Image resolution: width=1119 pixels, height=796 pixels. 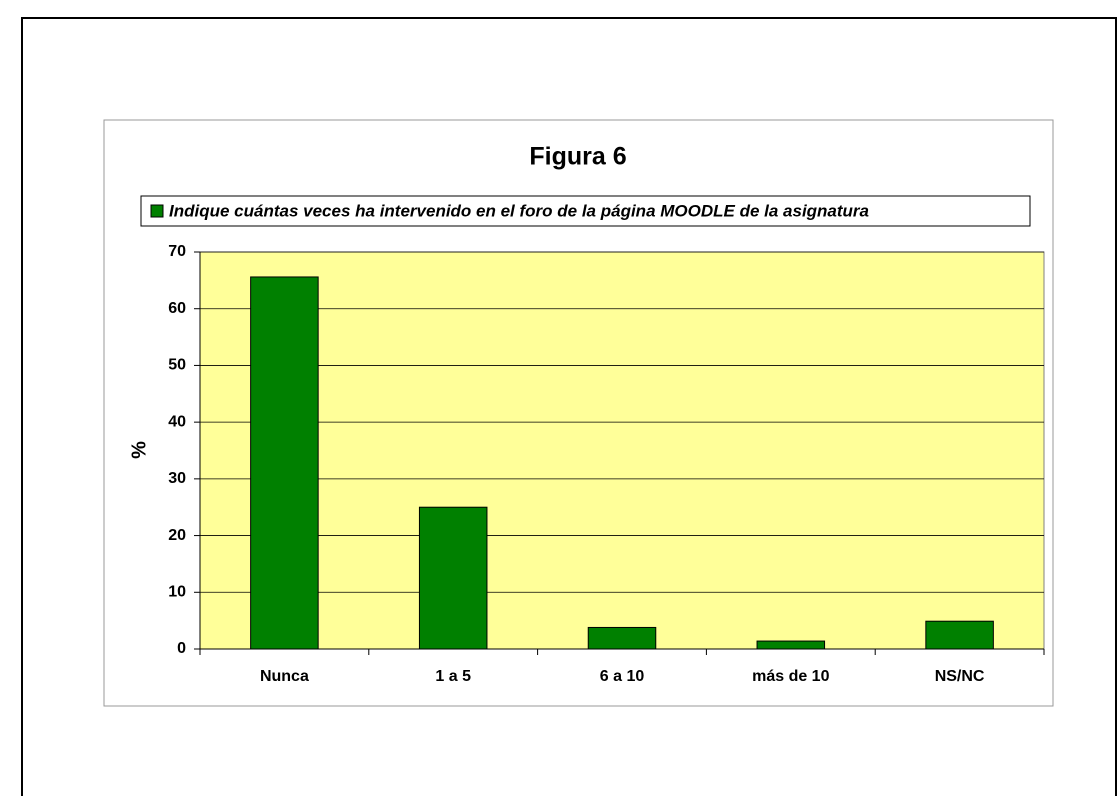 What do you see at coordinates (790, 676) in the screenshot?
I see `x-tick-label: más de 10` at bounding box center [790, 676].